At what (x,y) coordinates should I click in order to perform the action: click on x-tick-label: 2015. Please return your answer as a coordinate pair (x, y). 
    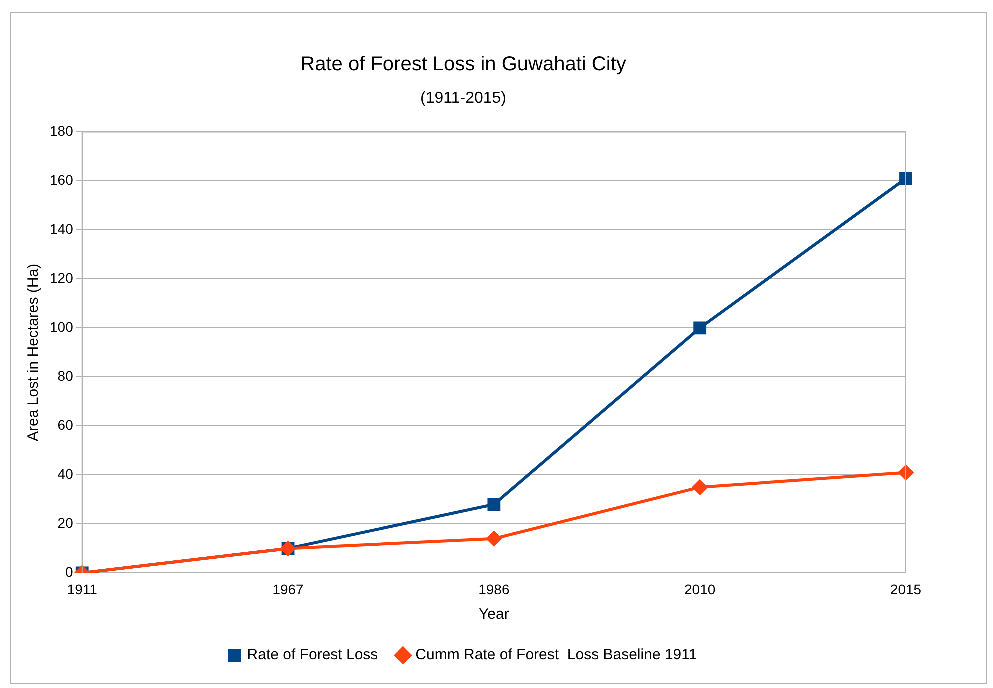
    Looking at the image, I should click on (906, 589).